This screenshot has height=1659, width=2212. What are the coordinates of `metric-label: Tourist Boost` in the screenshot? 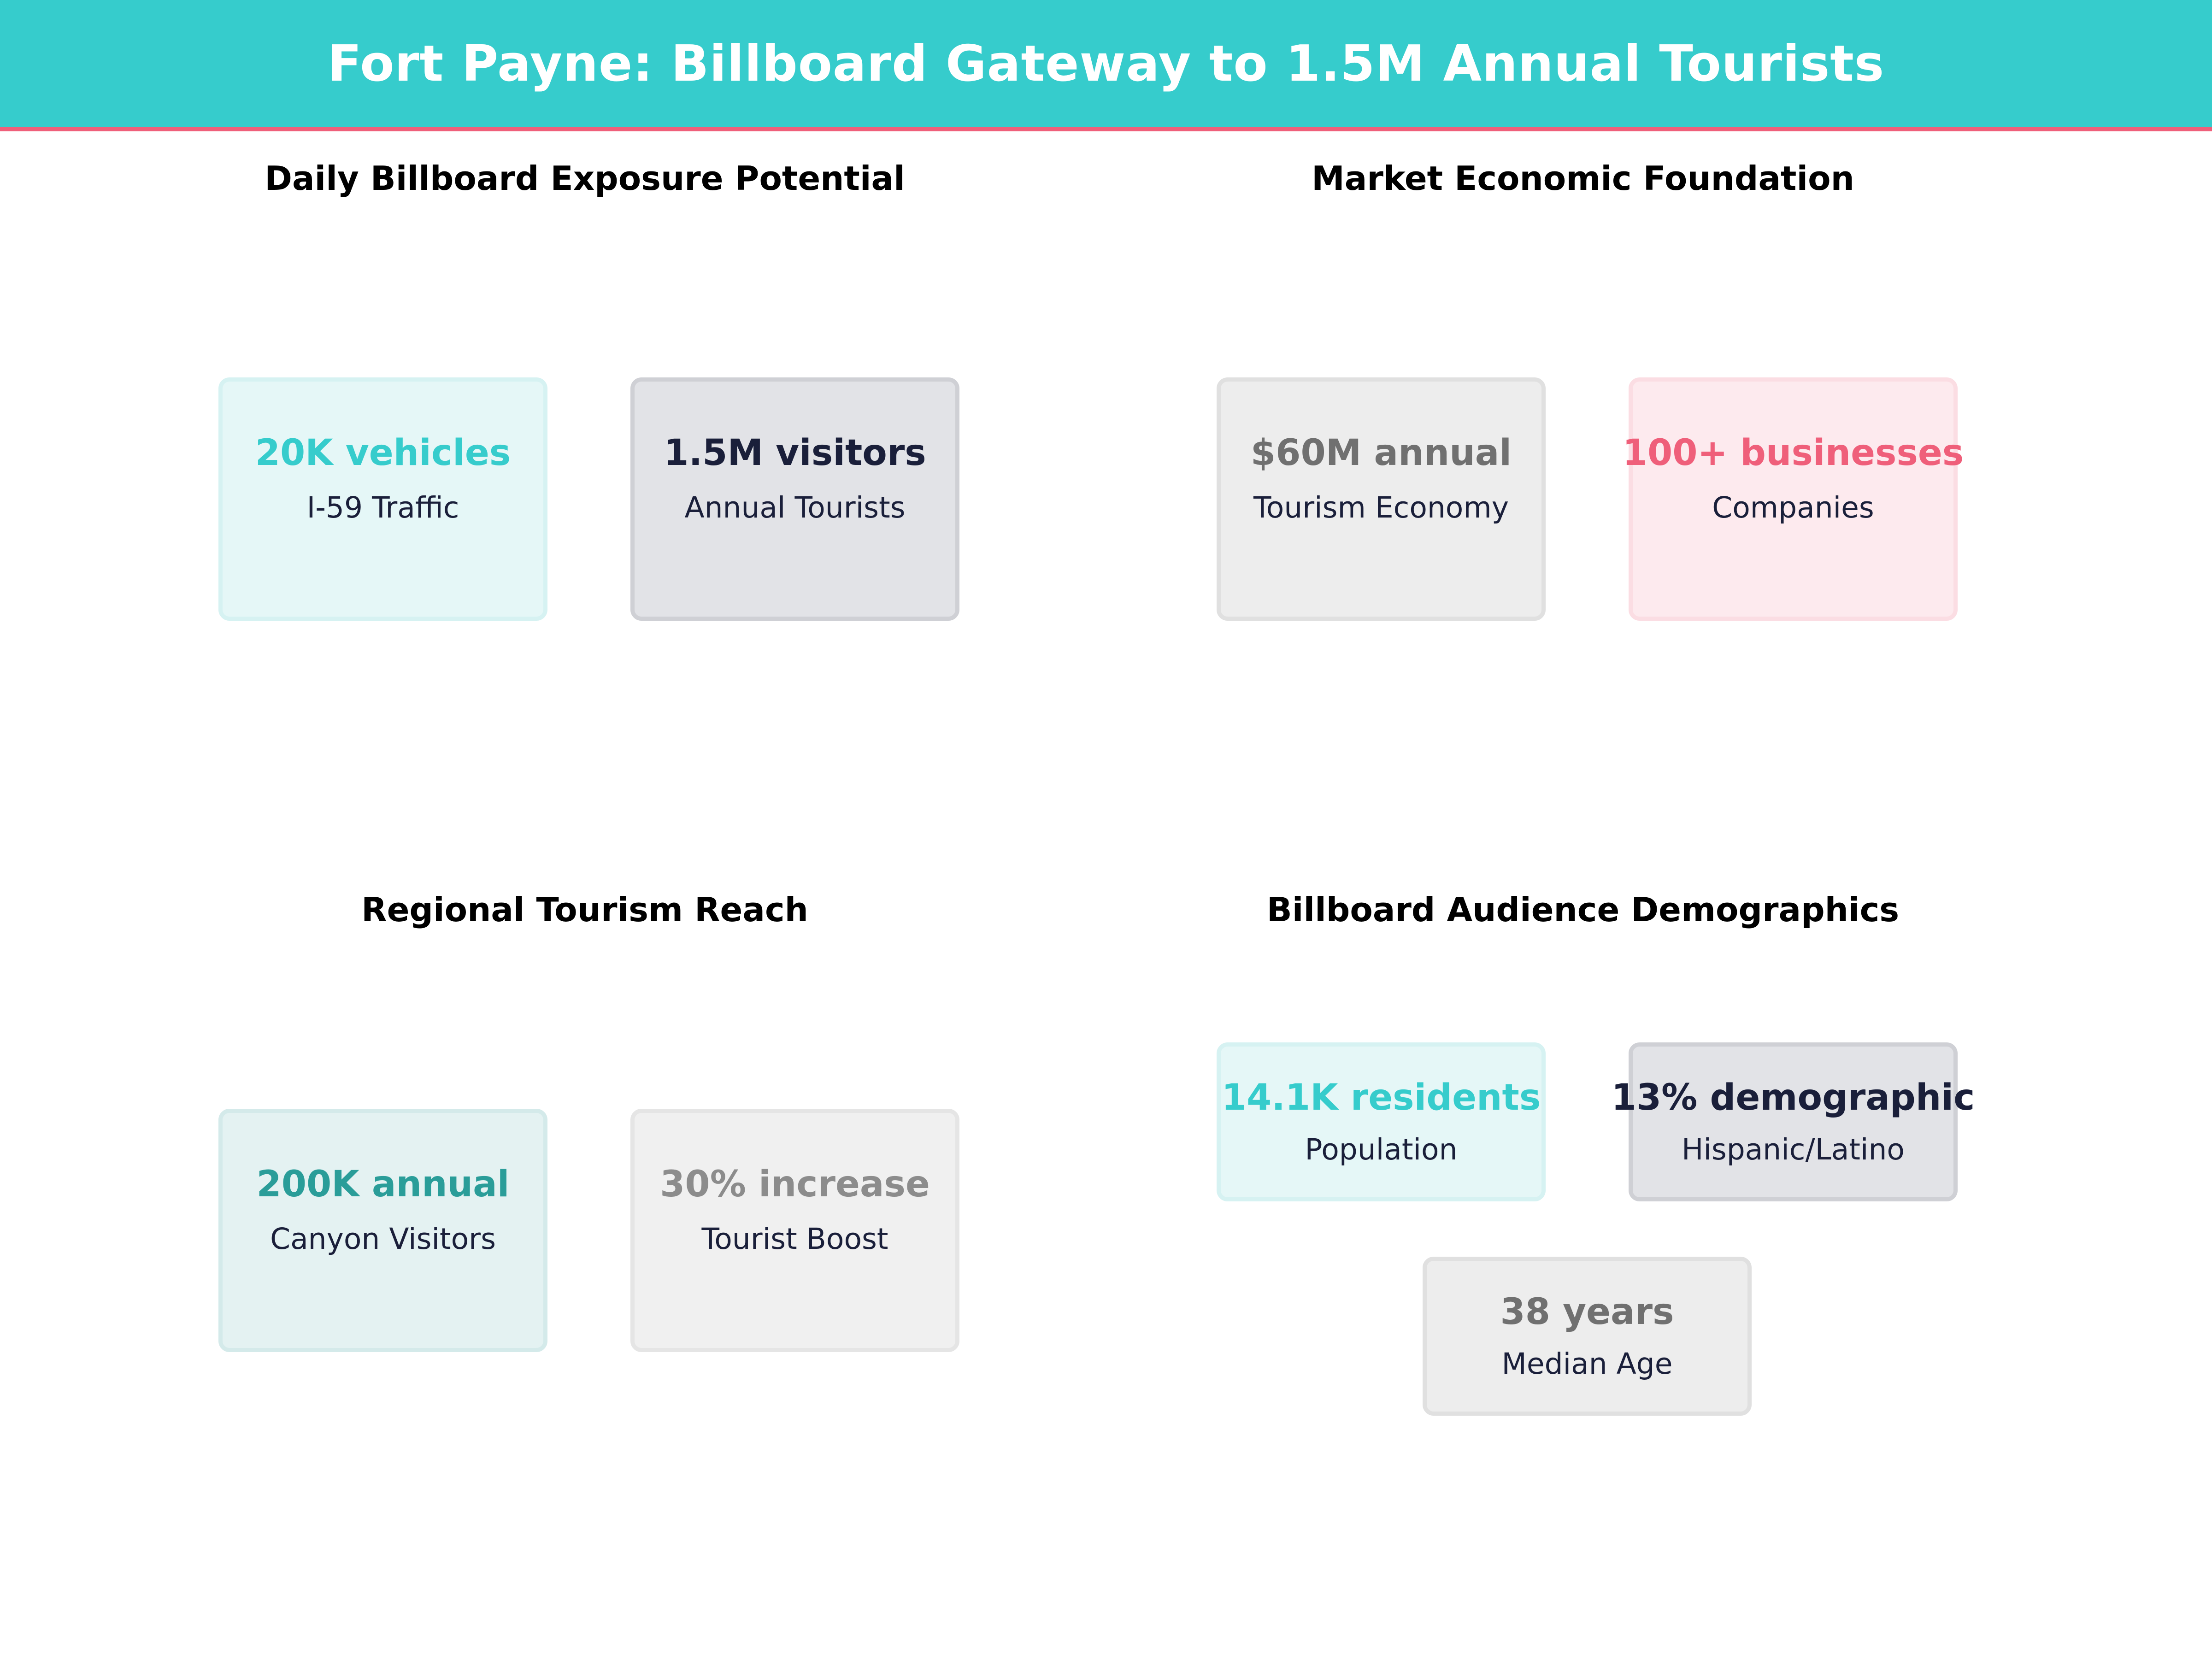 It's located at (794, 1239).